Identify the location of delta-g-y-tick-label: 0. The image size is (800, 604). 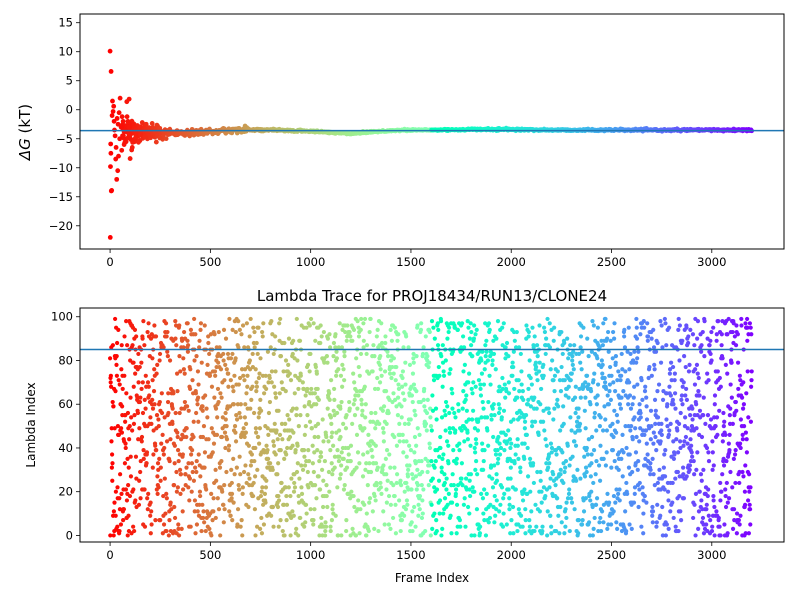
(69, 110).